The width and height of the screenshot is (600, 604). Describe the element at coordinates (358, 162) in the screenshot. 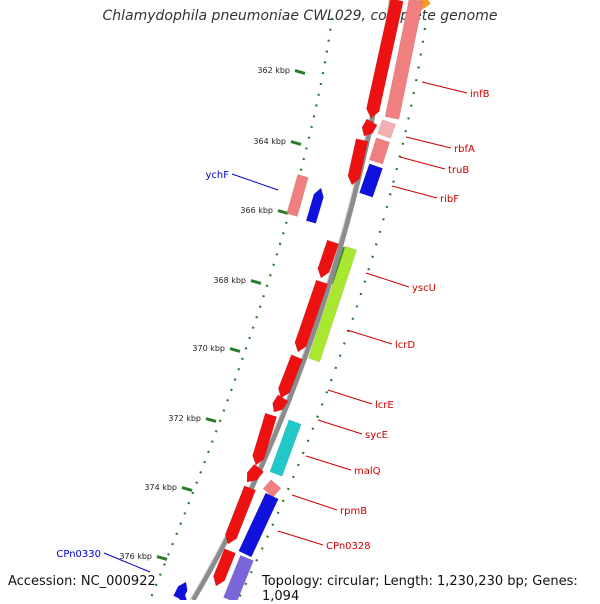

I see `feature-truB-red` at that location.